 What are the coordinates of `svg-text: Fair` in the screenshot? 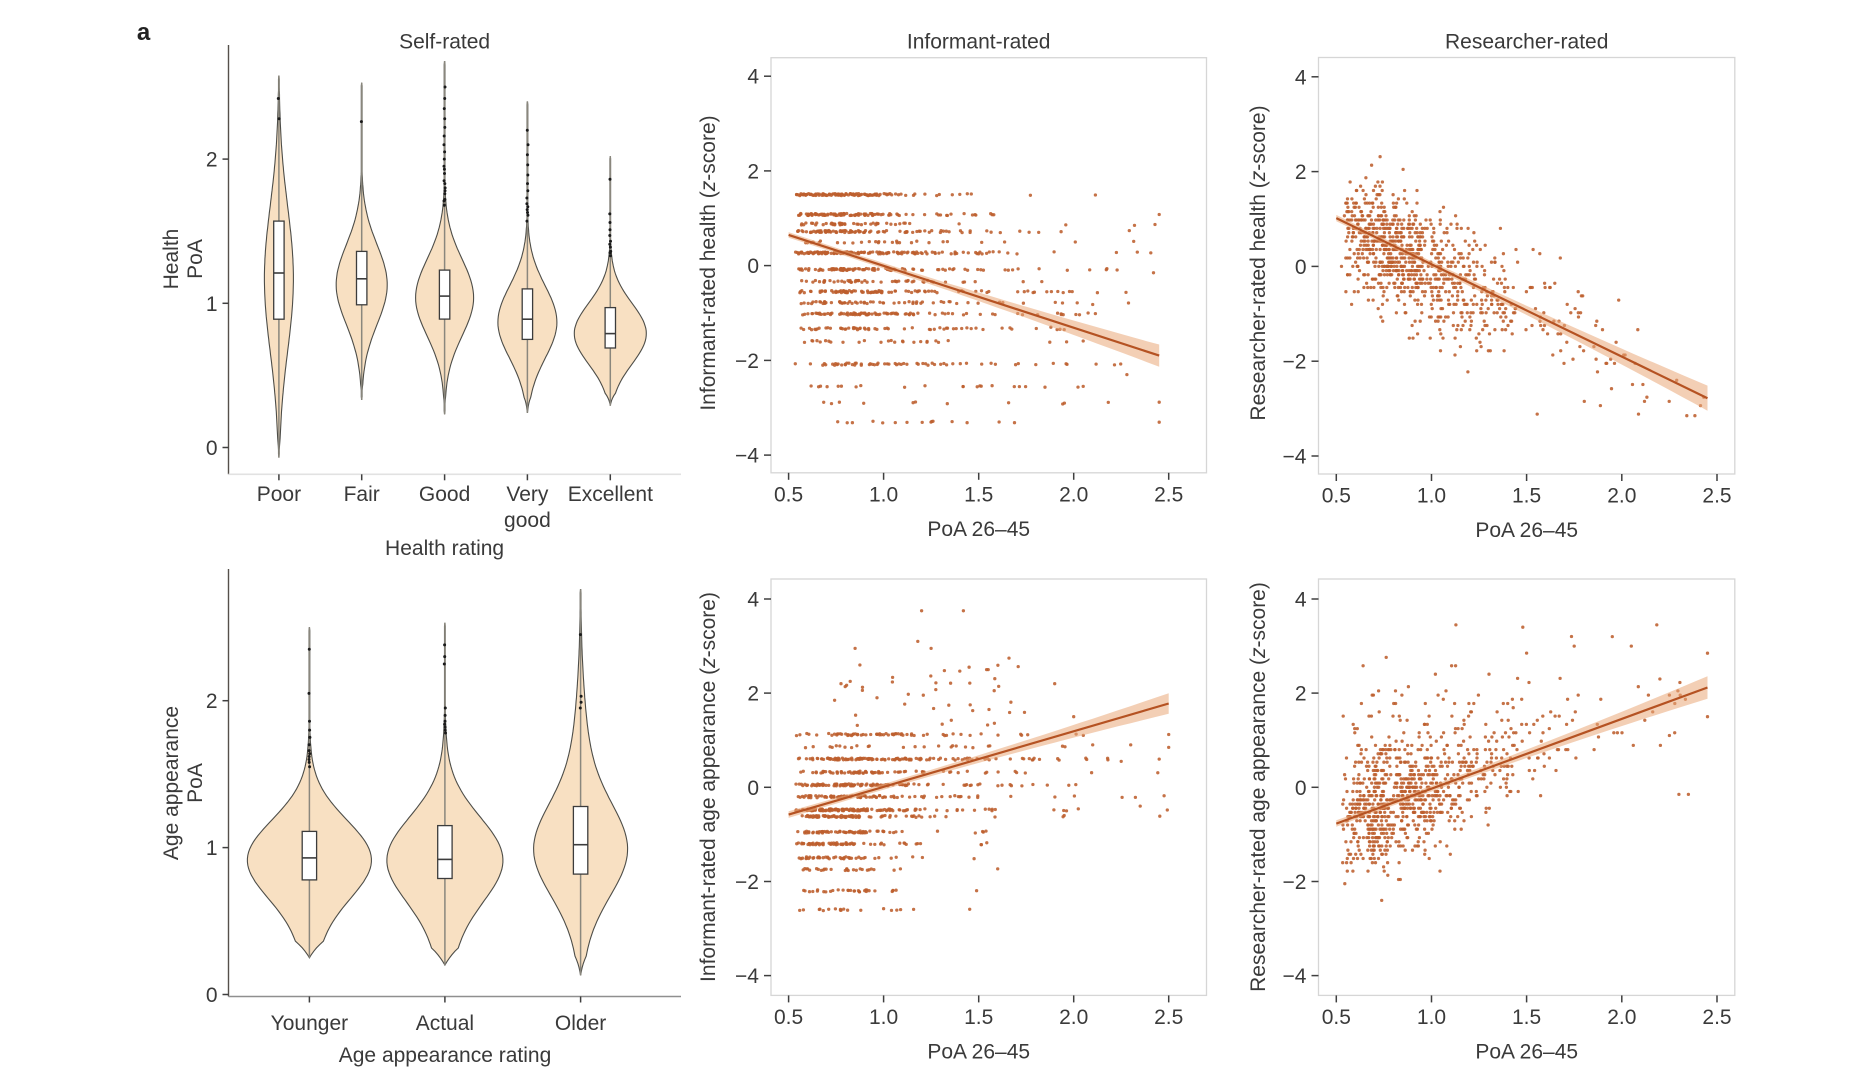 It's located at (362, 494).